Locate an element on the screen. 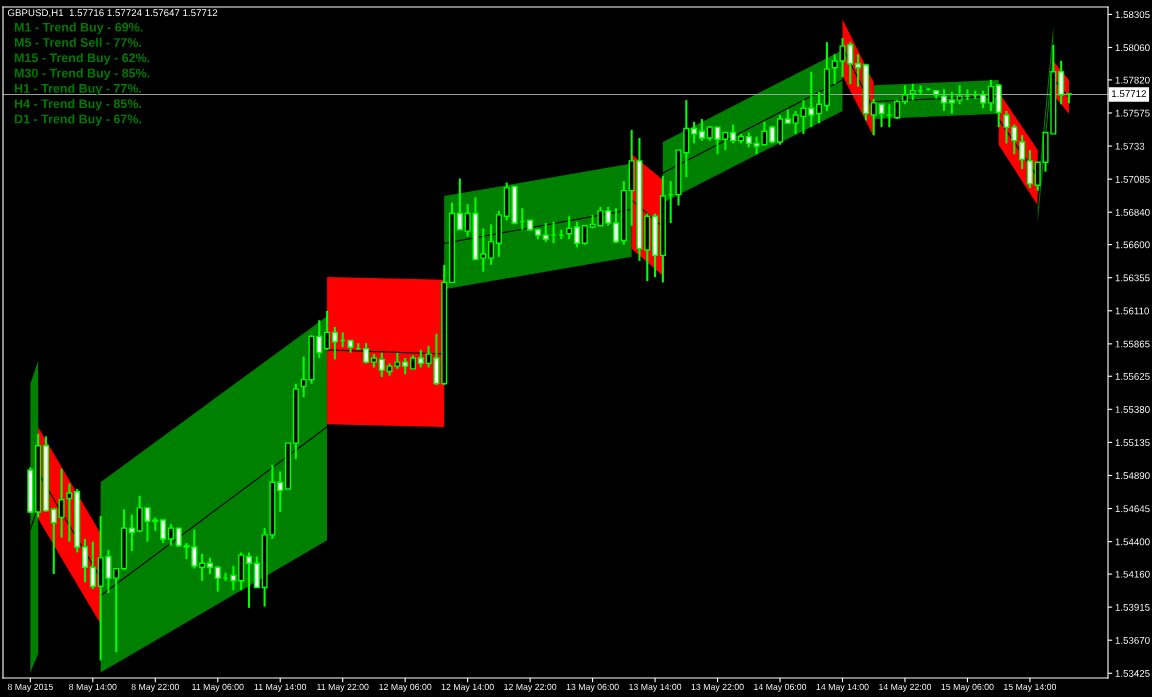 The width and height of the screenshot is (1152, 697). x-tick-label: 12 May 06:00 is located at coordinates (405, 687).